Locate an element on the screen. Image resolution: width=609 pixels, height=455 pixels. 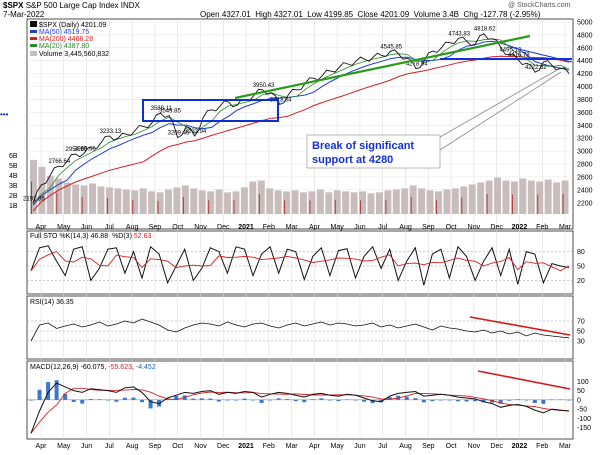
month-label-bottom: Oct is located at coordinates (451, 446).